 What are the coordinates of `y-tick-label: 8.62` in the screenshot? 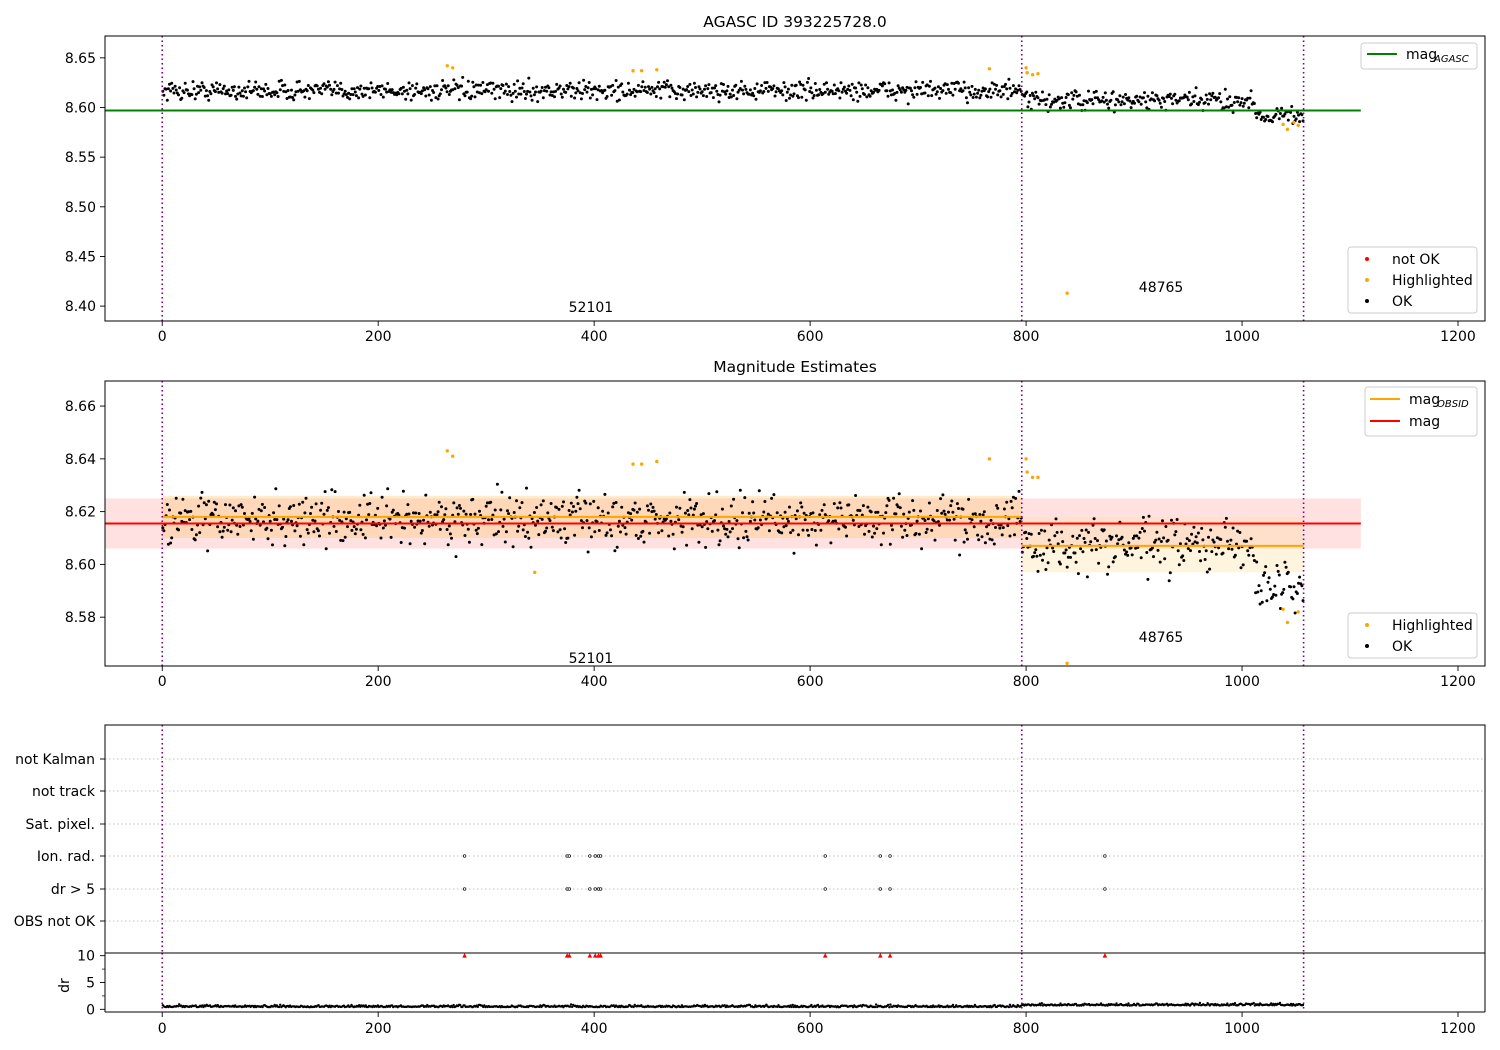 It's located at (80, 513).